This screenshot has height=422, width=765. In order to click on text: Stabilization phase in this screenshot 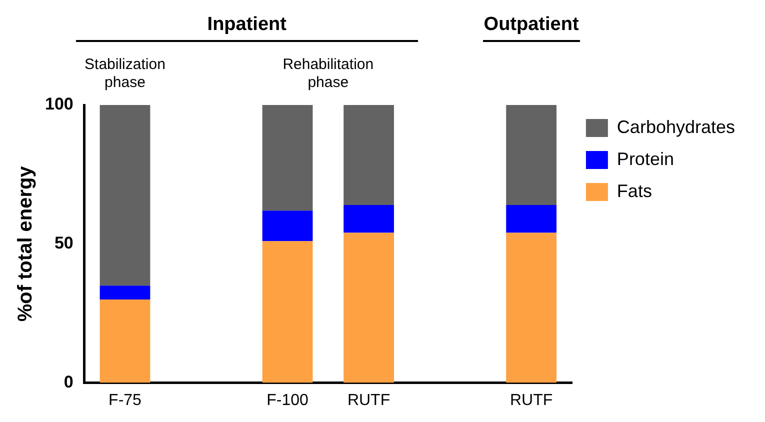, I will do `click(125, 74)`.